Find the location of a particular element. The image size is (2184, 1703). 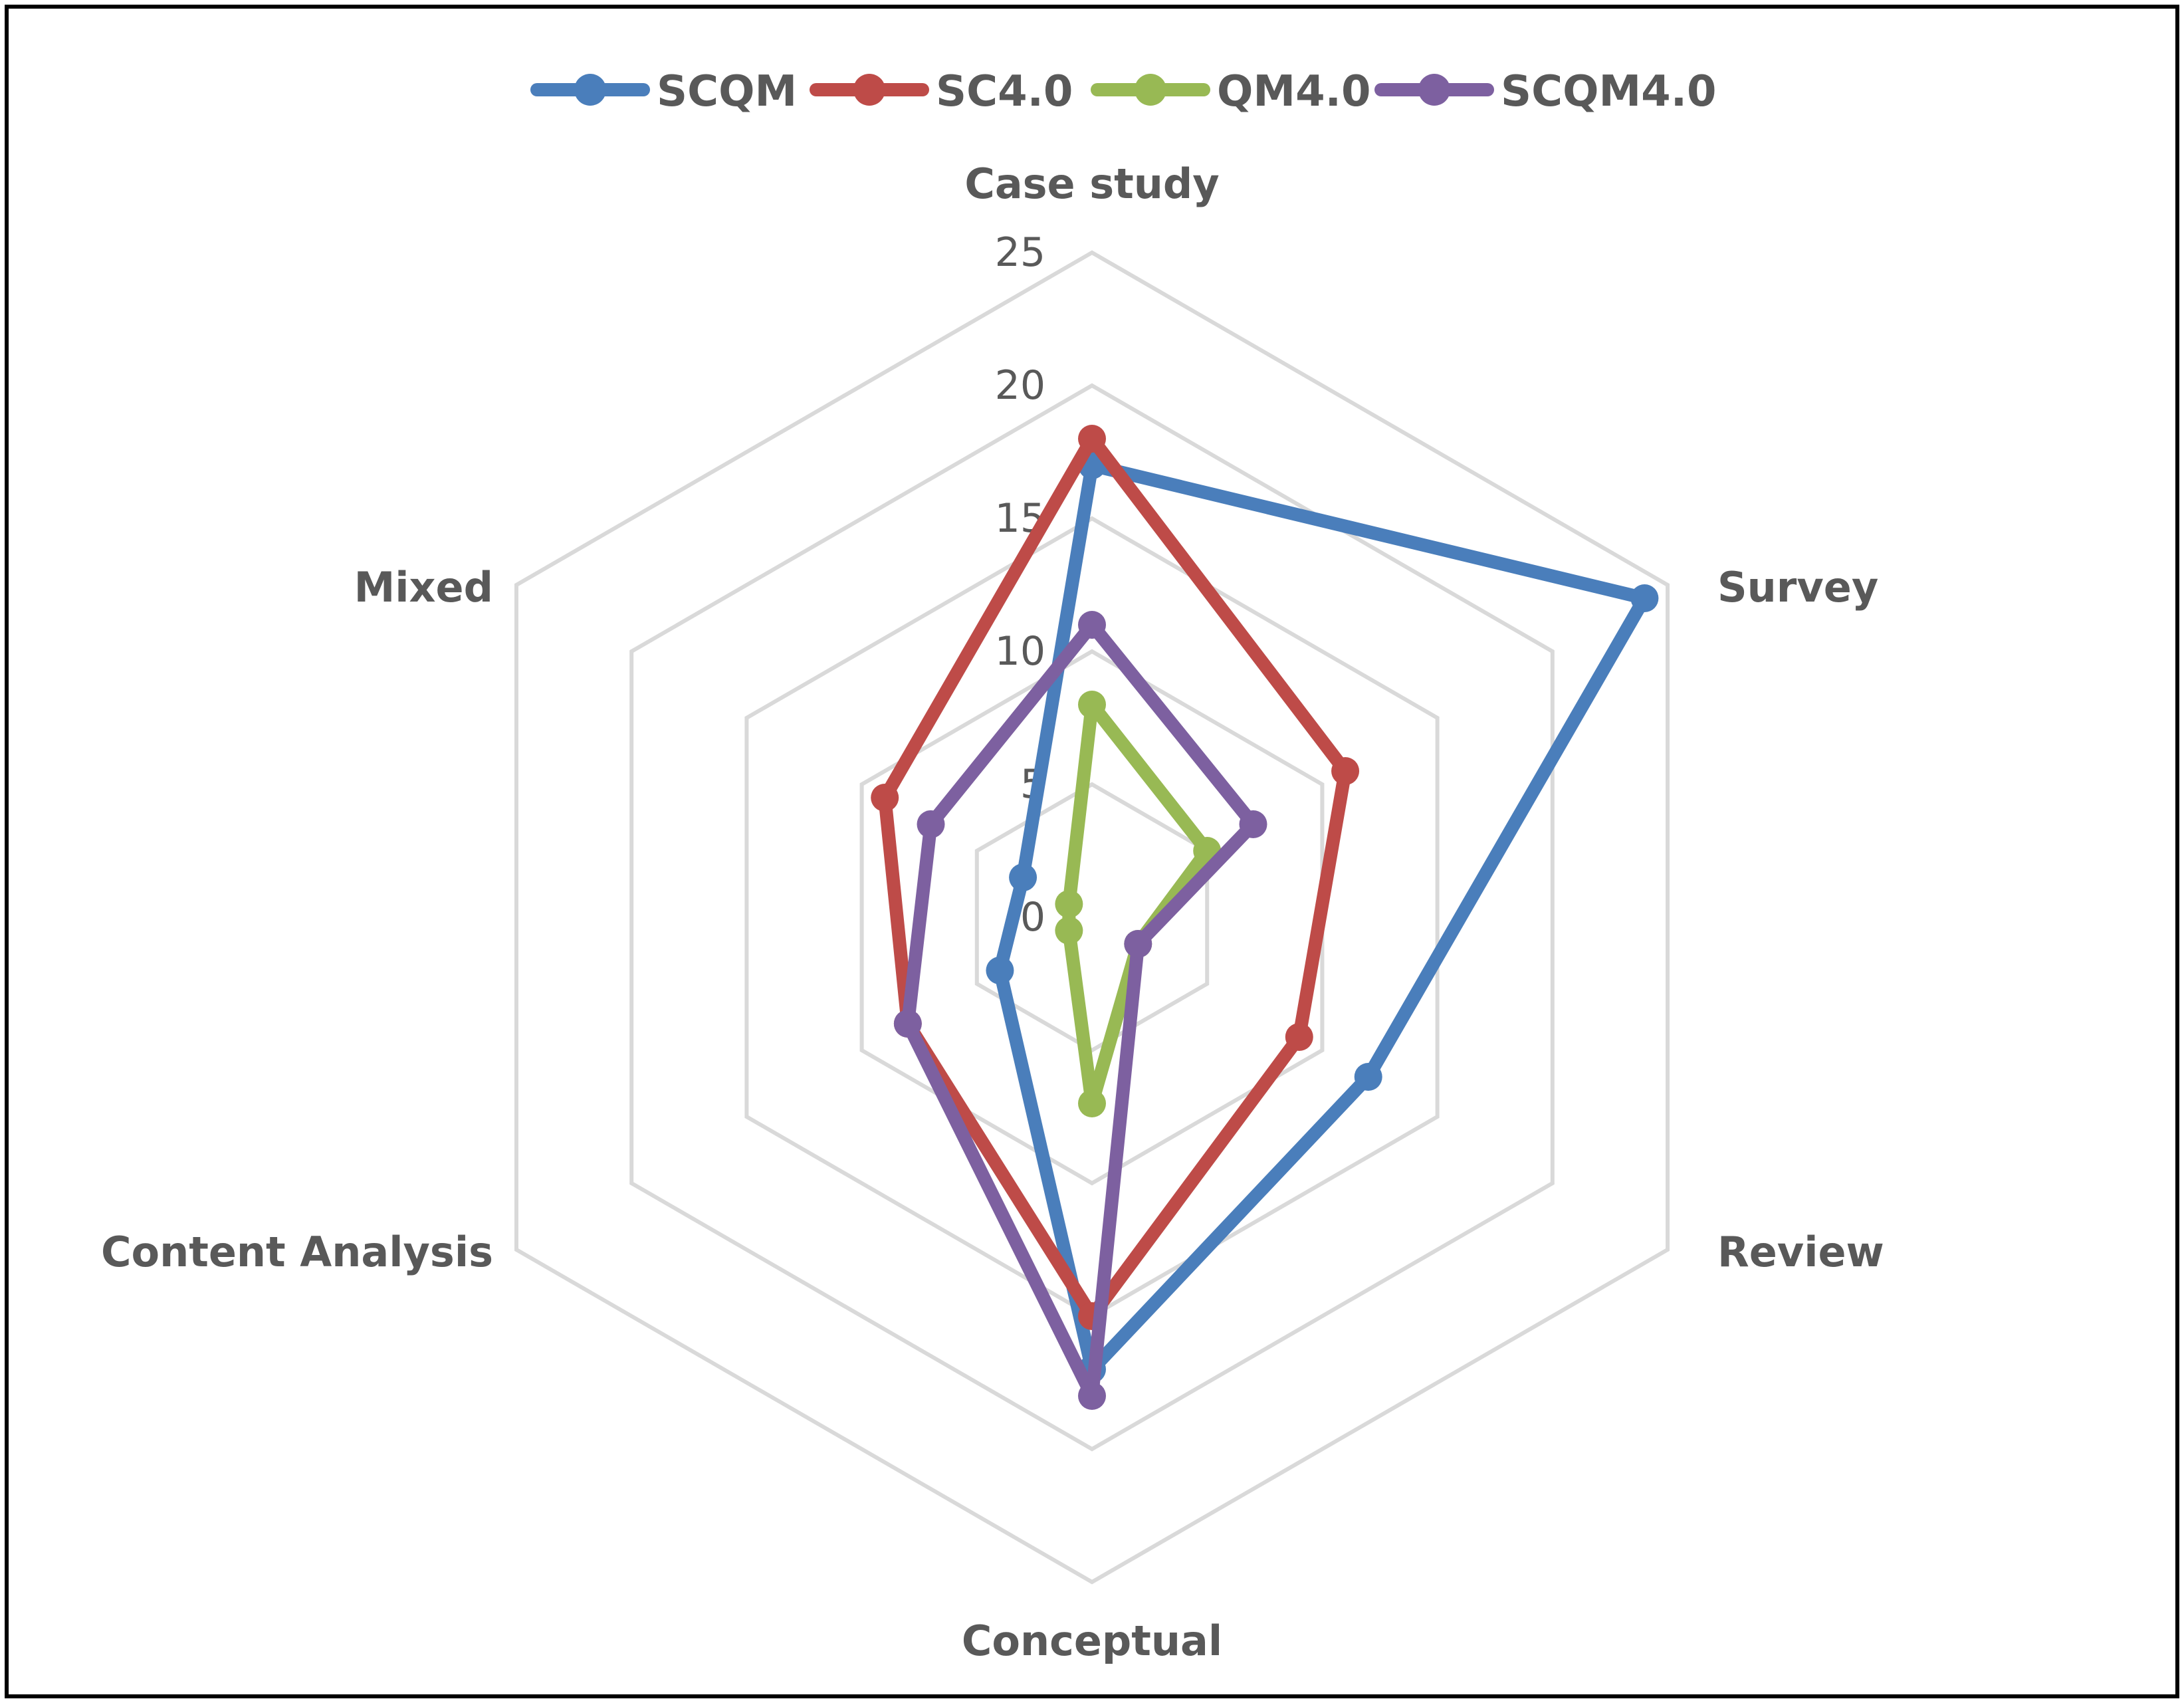

axis-label-content-analysis: Content Analysis is located at coordinates (297, 1252).